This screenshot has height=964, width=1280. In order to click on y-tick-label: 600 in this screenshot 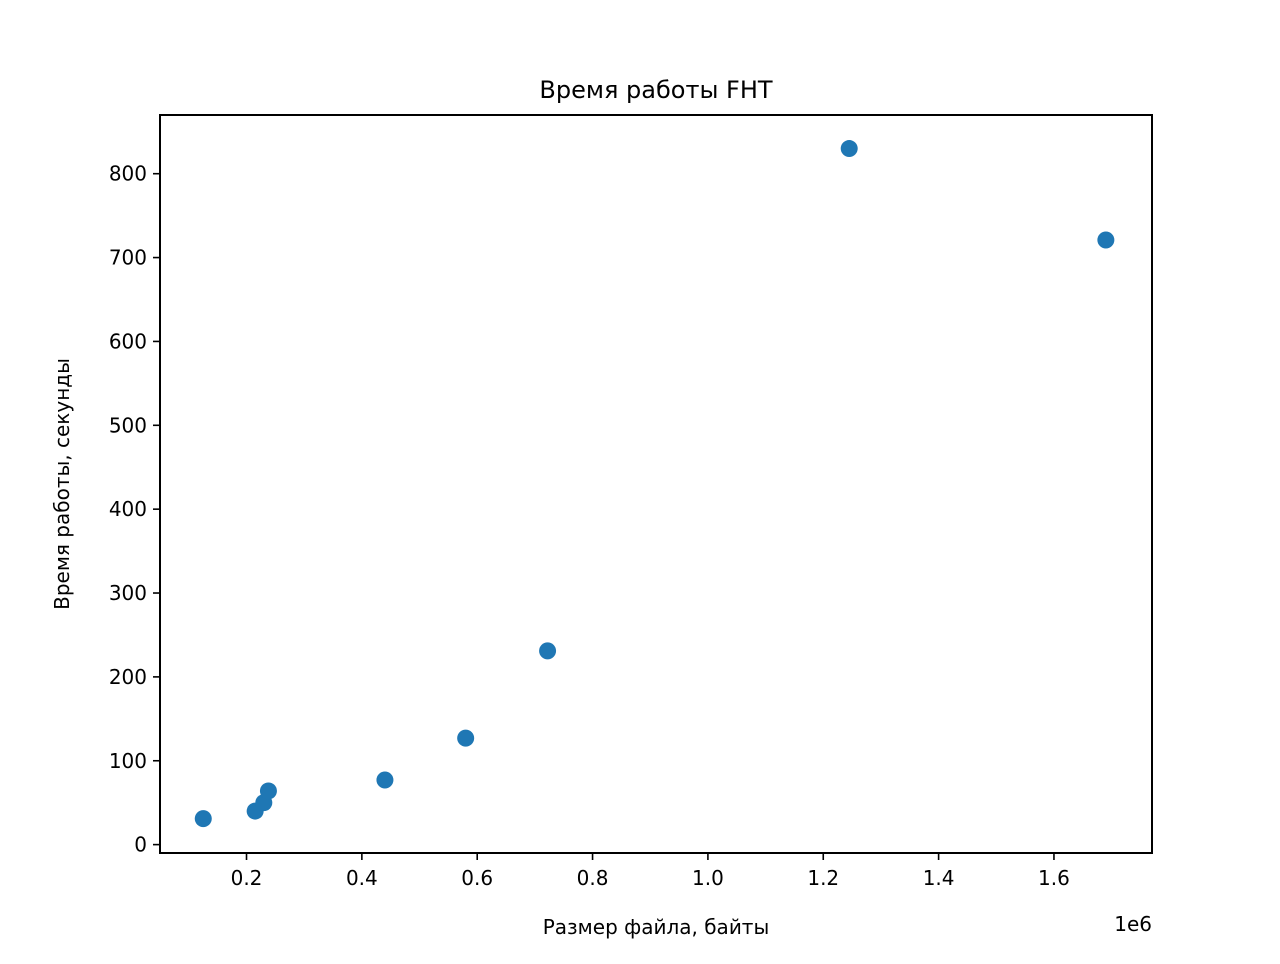, I will do `click(128, 341)`.